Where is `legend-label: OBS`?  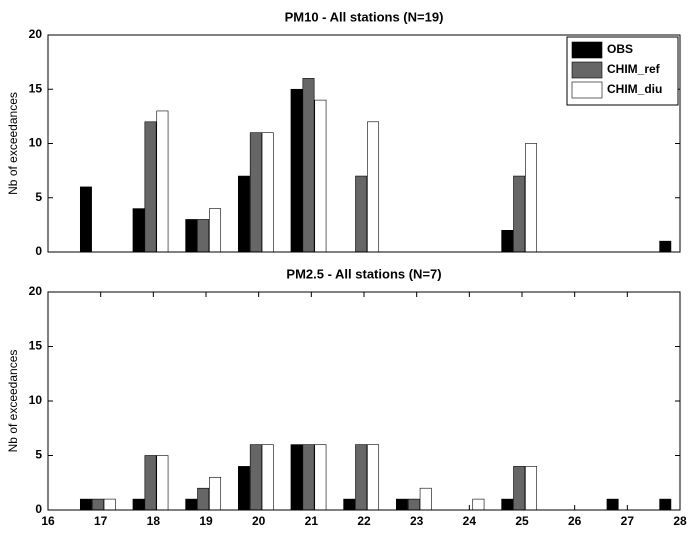 legend-label: OBS is located at coordinates (620, 49).